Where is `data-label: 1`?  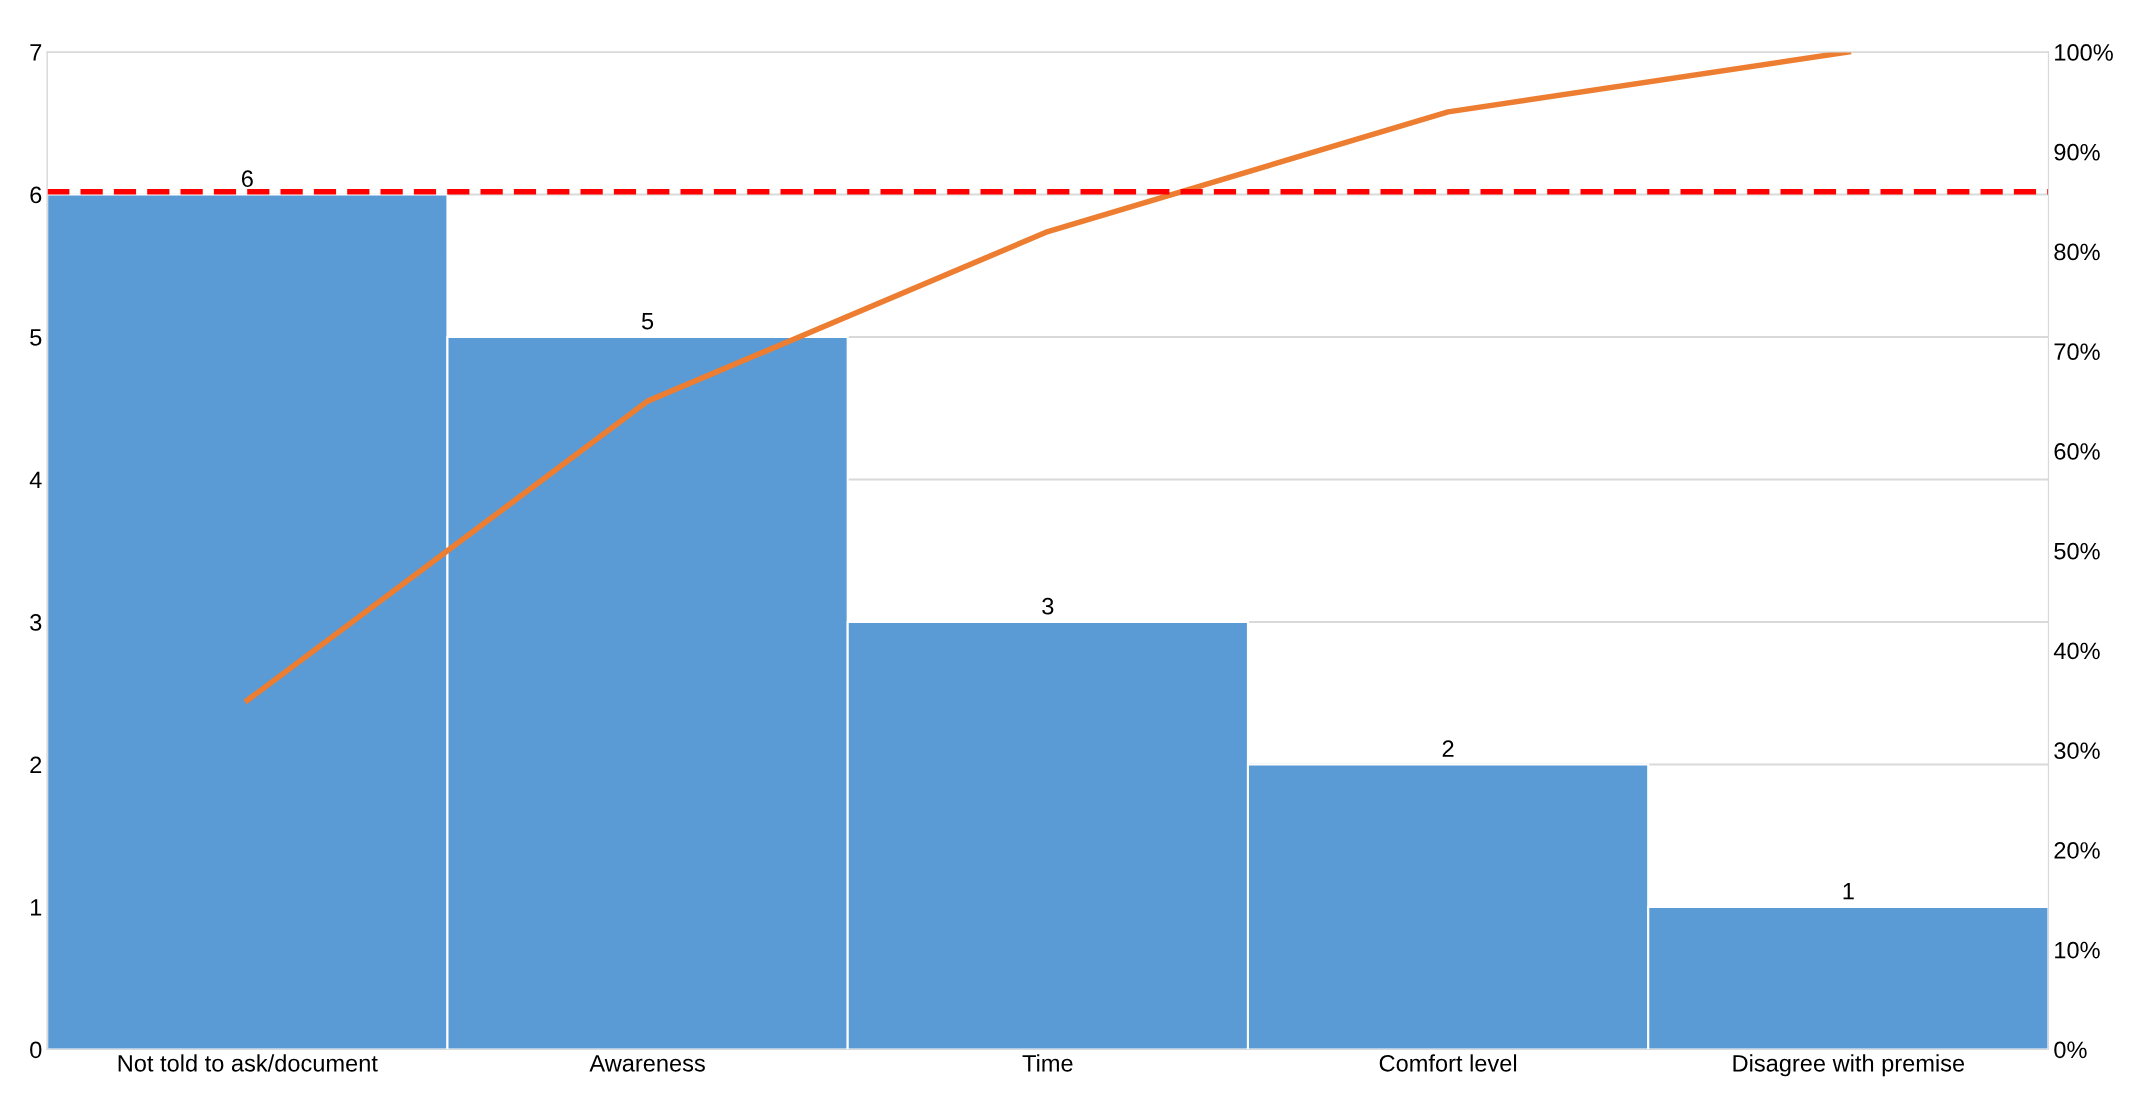 data-label: 1 is located at coordinates (1848, 891).